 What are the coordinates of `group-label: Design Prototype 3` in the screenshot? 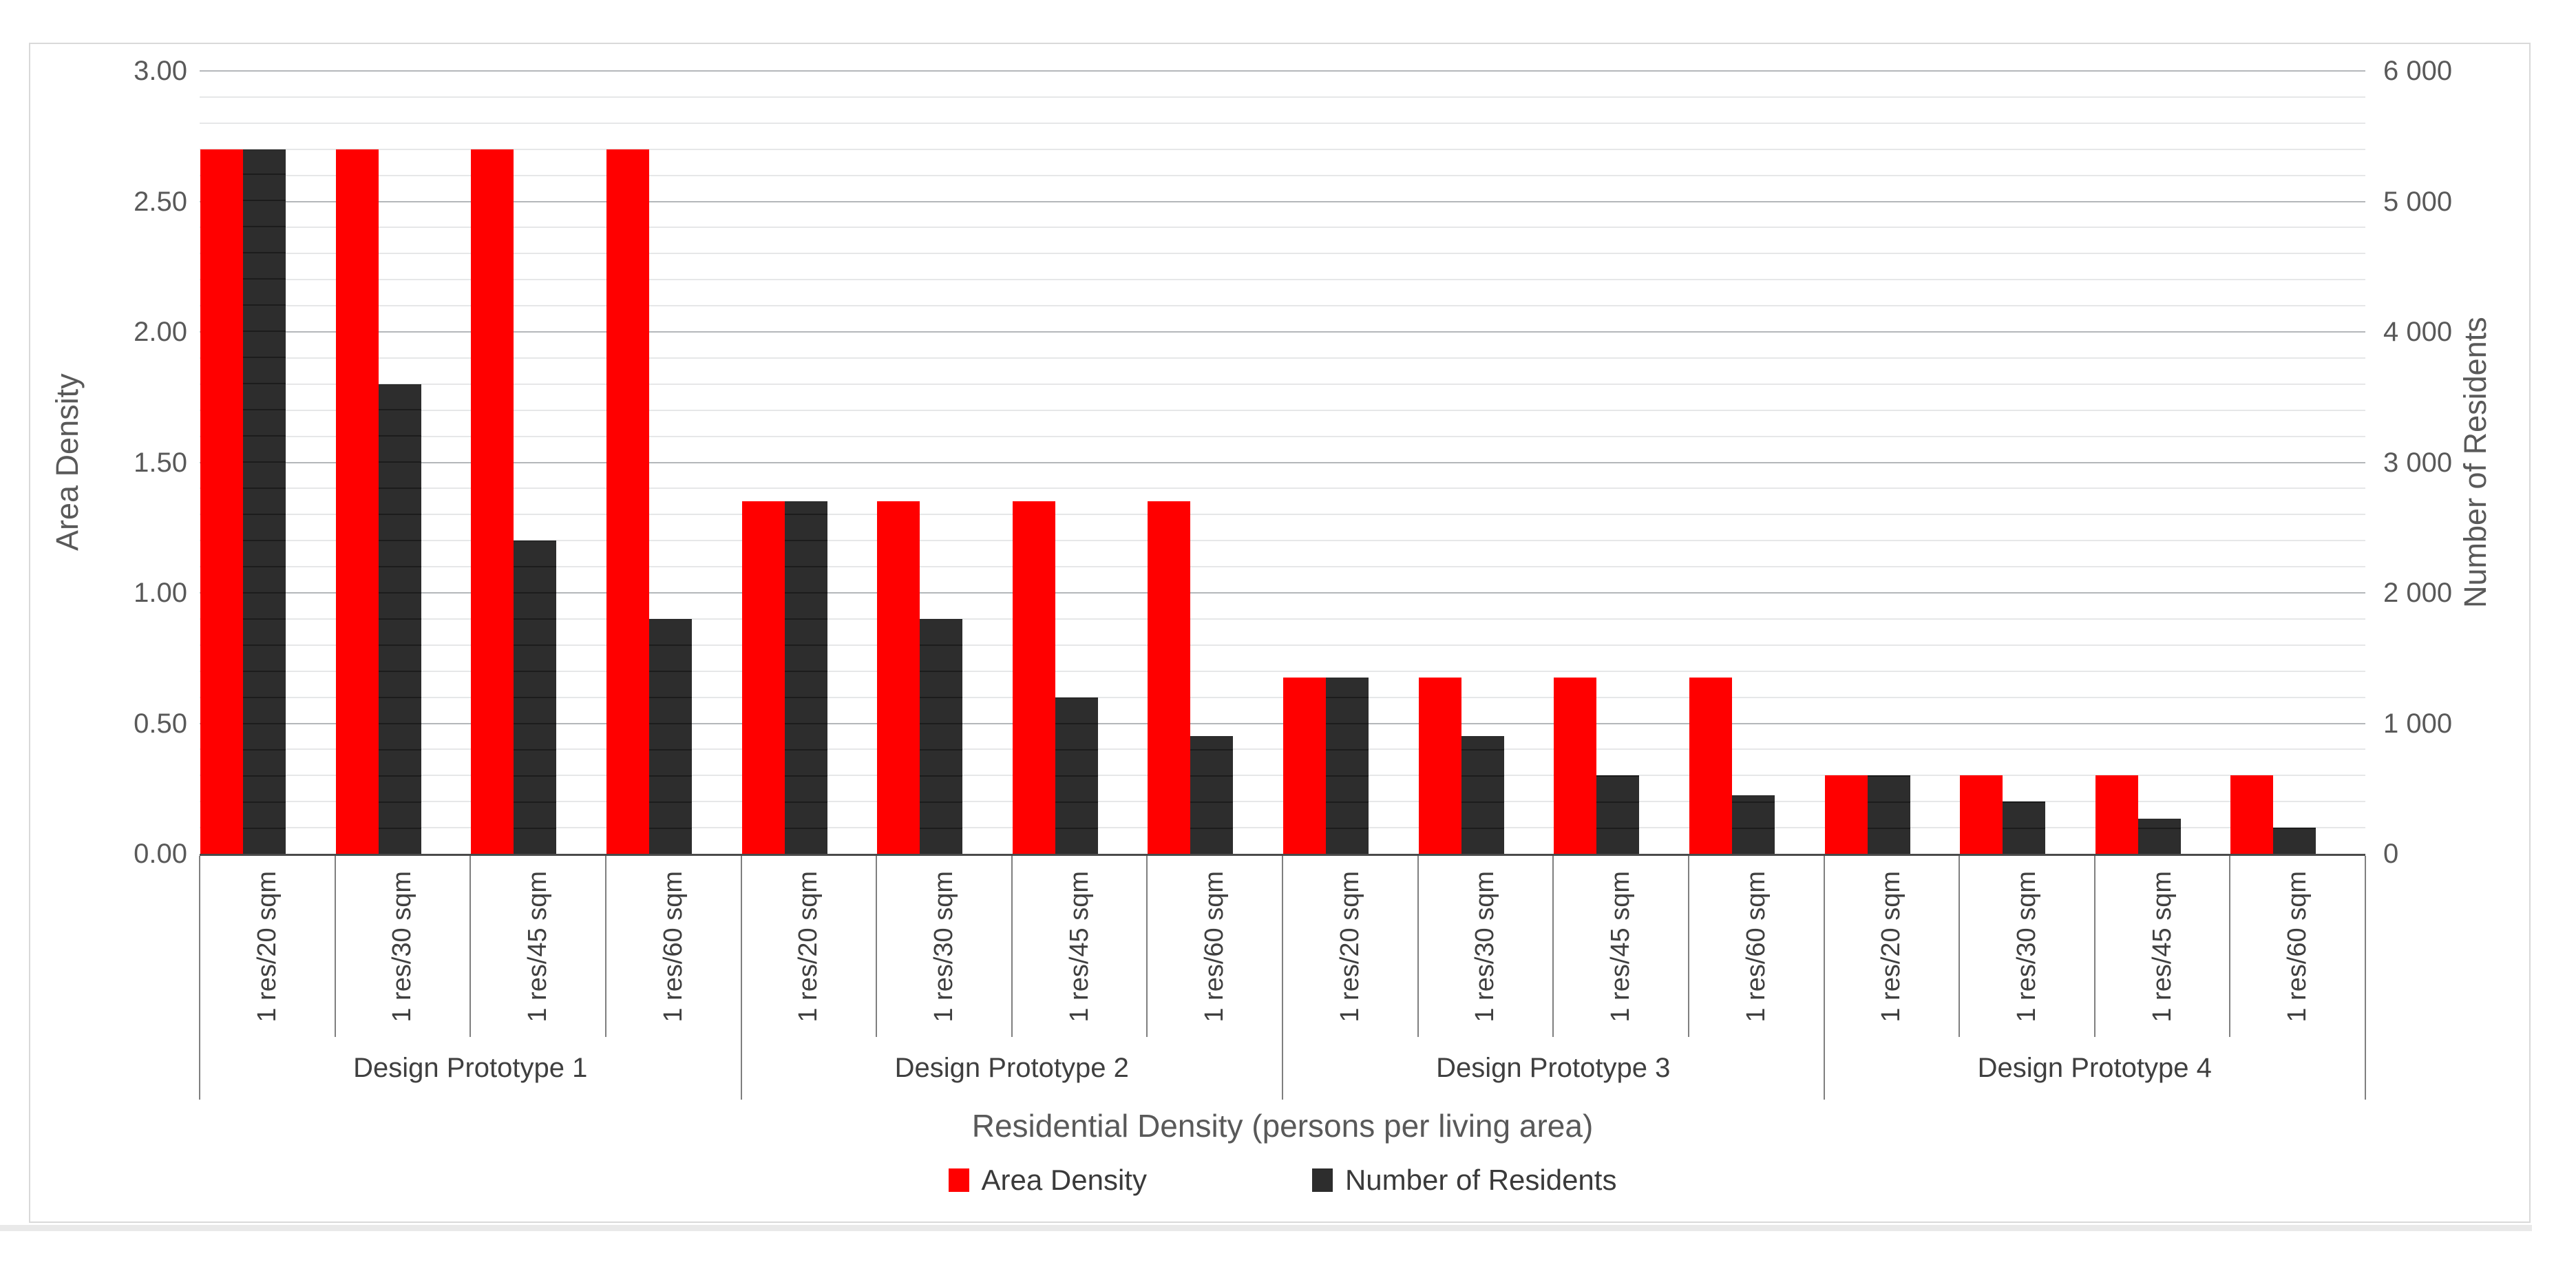 It's located at (1554, 1068).